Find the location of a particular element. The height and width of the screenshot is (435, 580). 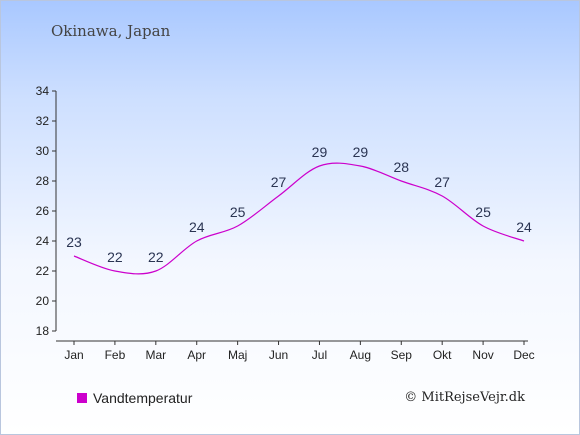

y-tick-label: 22 is located at coordinates (43, 271).